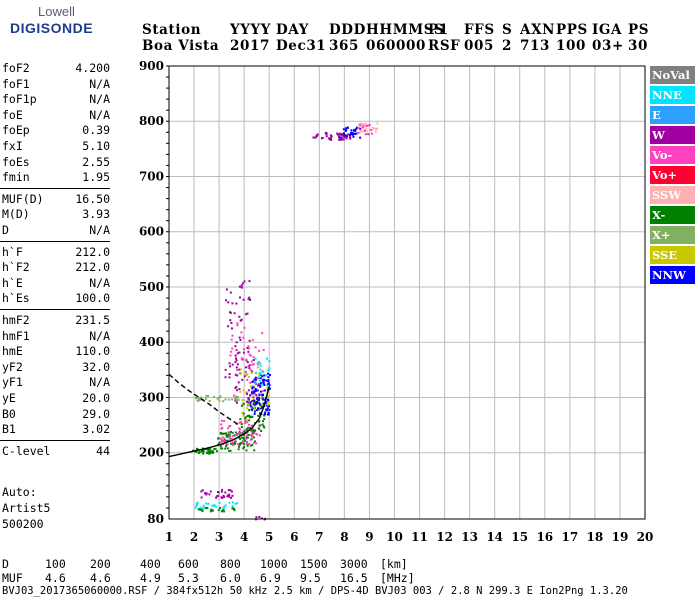 The height and width of the screenshot is (600, 700). I want to click on distance-value: 1000, so click(274, 564).